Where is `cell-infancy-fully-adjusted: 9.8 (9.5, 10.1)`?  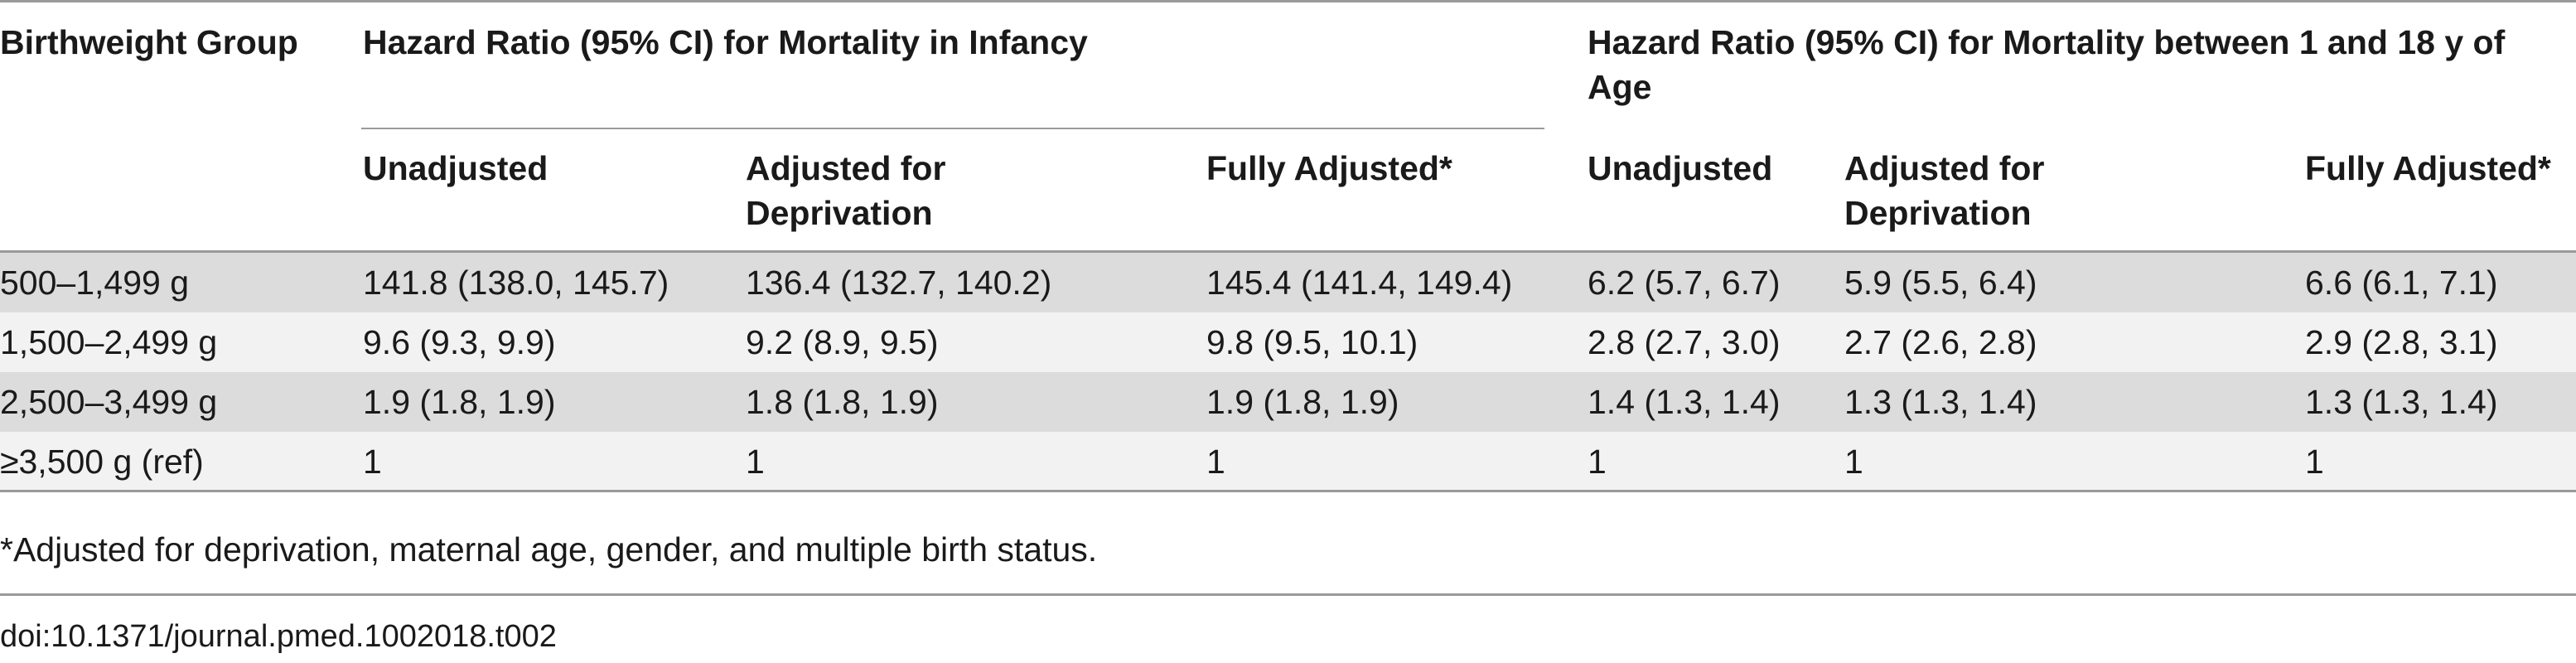 cell-infancy-fully-adjusted: 9.8 (9.5, 10.1) is located at coordinates (1312, 342).